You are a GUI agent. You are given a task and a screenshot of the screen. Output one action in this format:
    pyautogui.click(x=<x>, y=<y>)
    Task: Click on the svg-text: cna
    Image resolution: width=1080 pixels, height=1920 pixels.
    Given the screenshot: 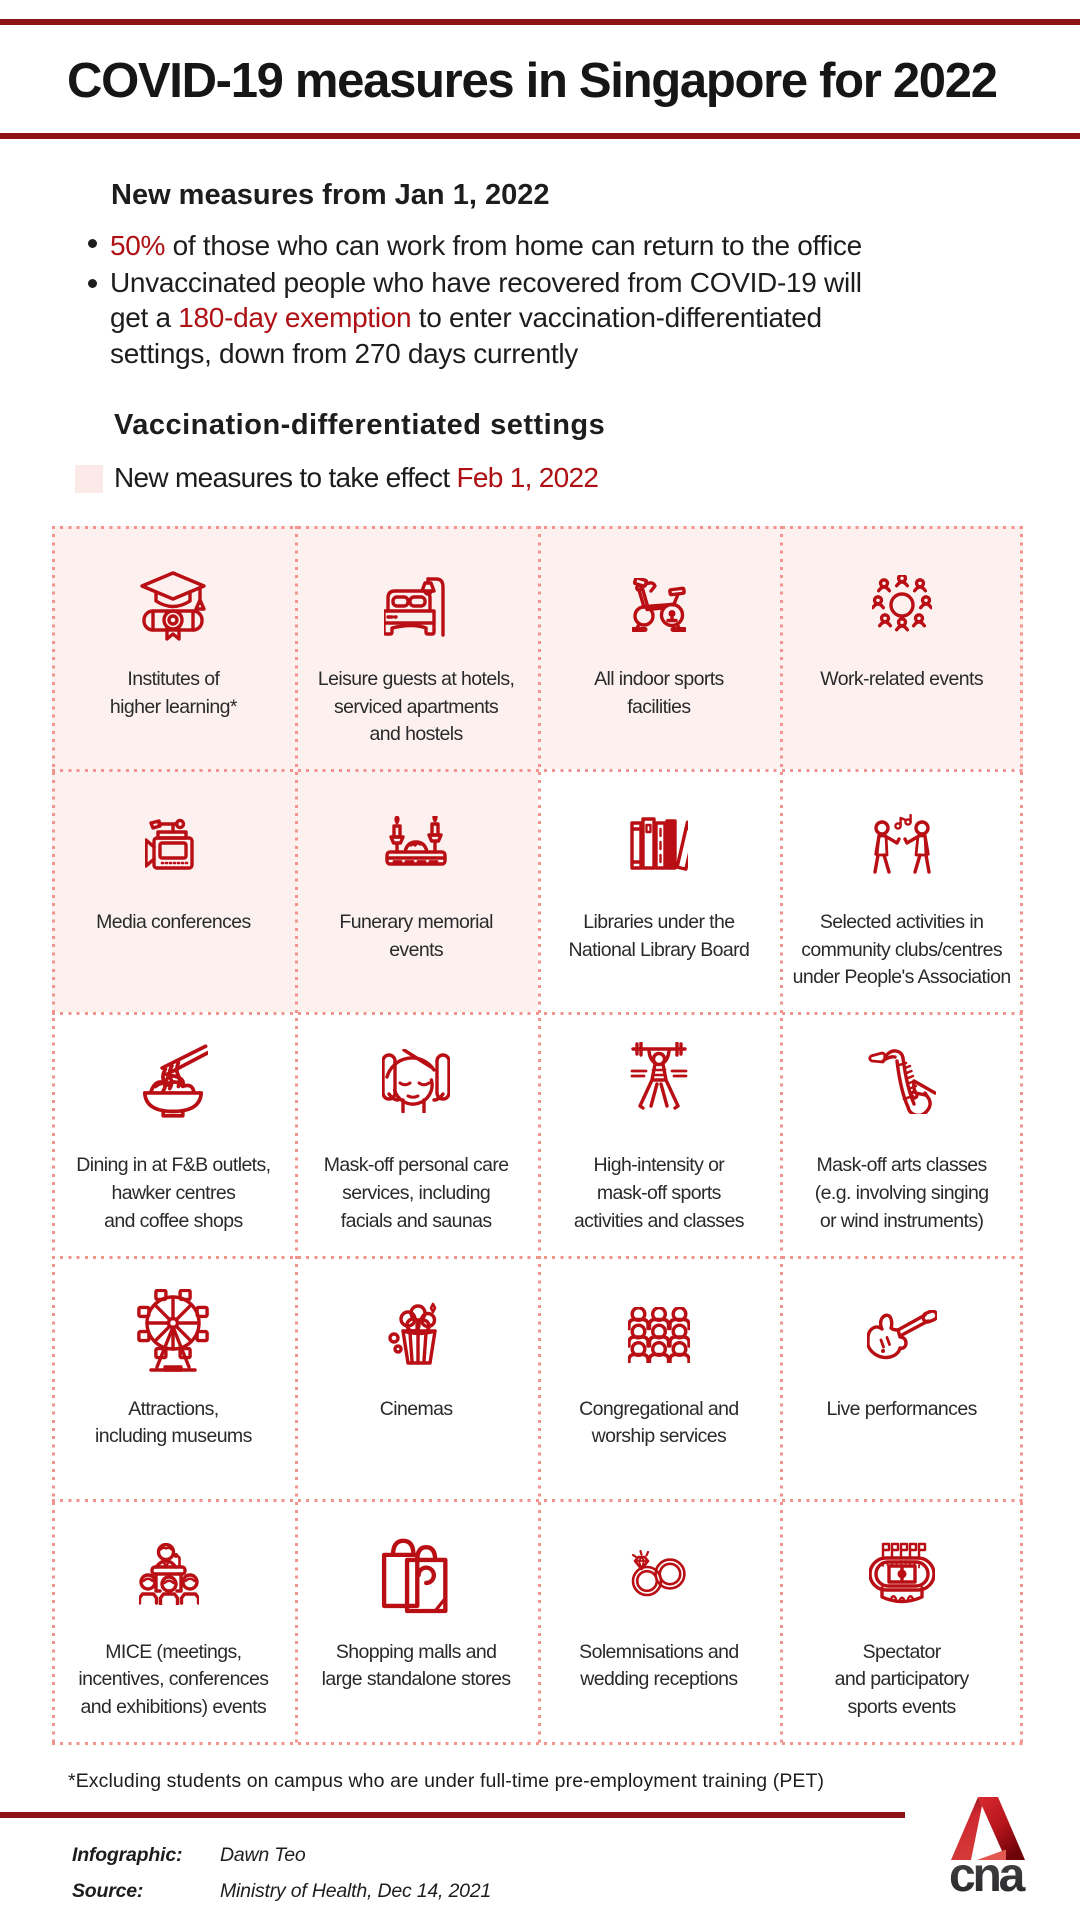 What is the action you would take?
    pyautogui.click(x=988, y=1872)
    